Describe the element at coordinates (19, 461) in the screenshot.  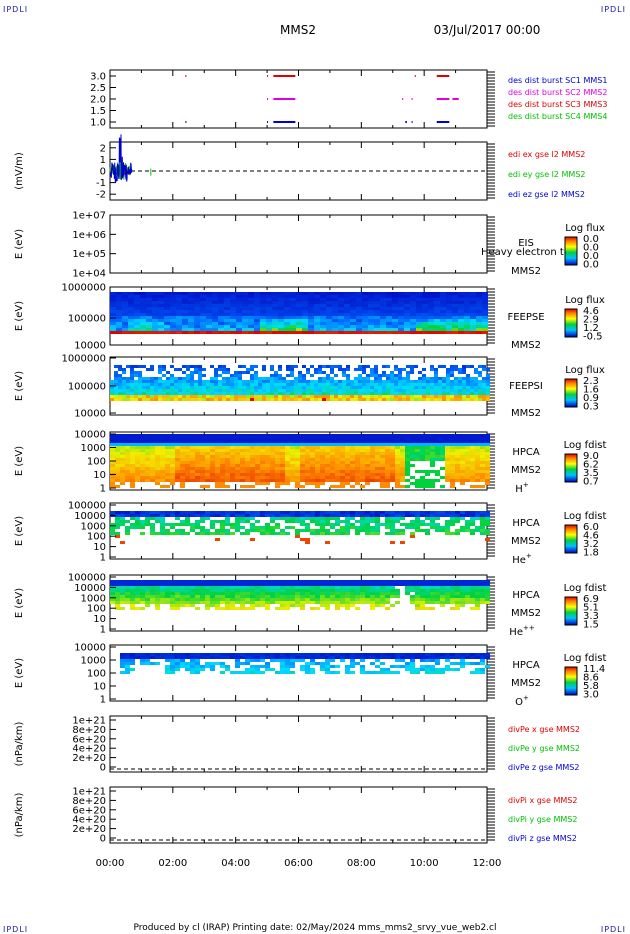
I see `y-axis-label: E (eV)` at that location.